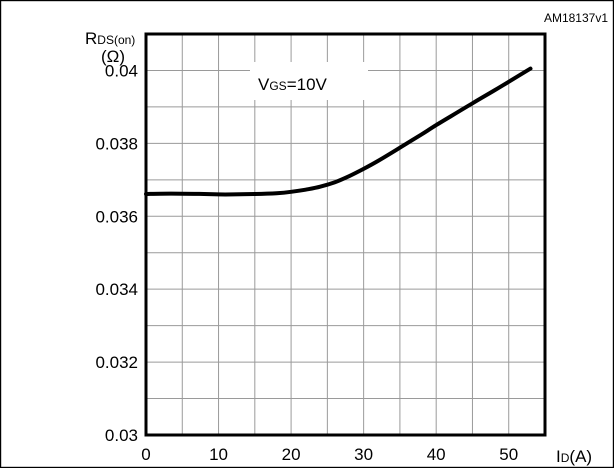 The width and height of the screenshot is (614, 468). What do you see at coordinates (121, 435) in the screenshot?
I see `y-tick-label: 0.03` at bounding box center [121, 435].